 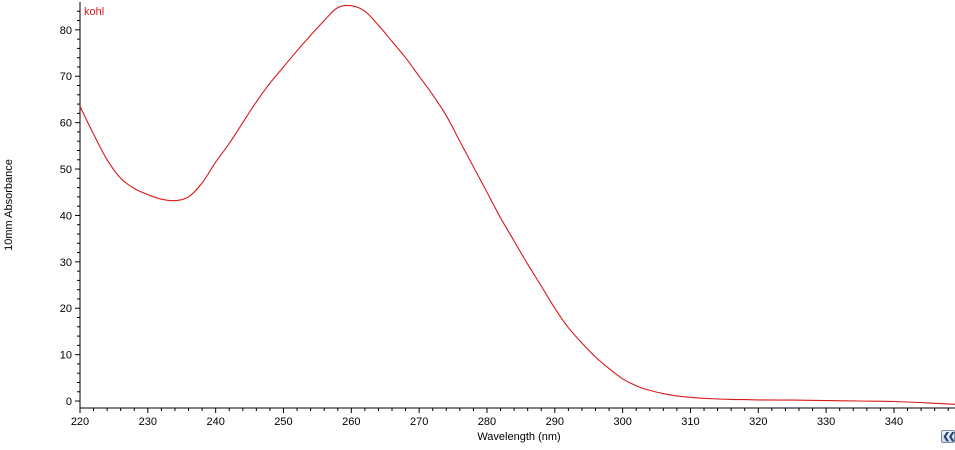 I want to click on x-tick-label: 330, so click(x=826, y=422).